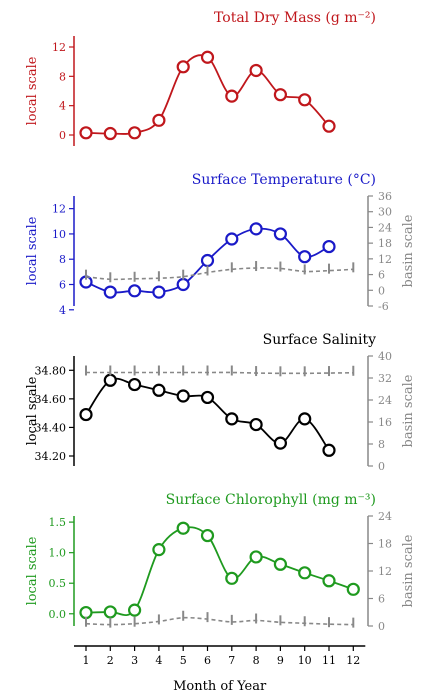 Image resolution: width=424 pixels, height=700 pixels. Describe the element at coordinates (385, 544) in the screenshot. I see `right-tick-label: 18` at that location.